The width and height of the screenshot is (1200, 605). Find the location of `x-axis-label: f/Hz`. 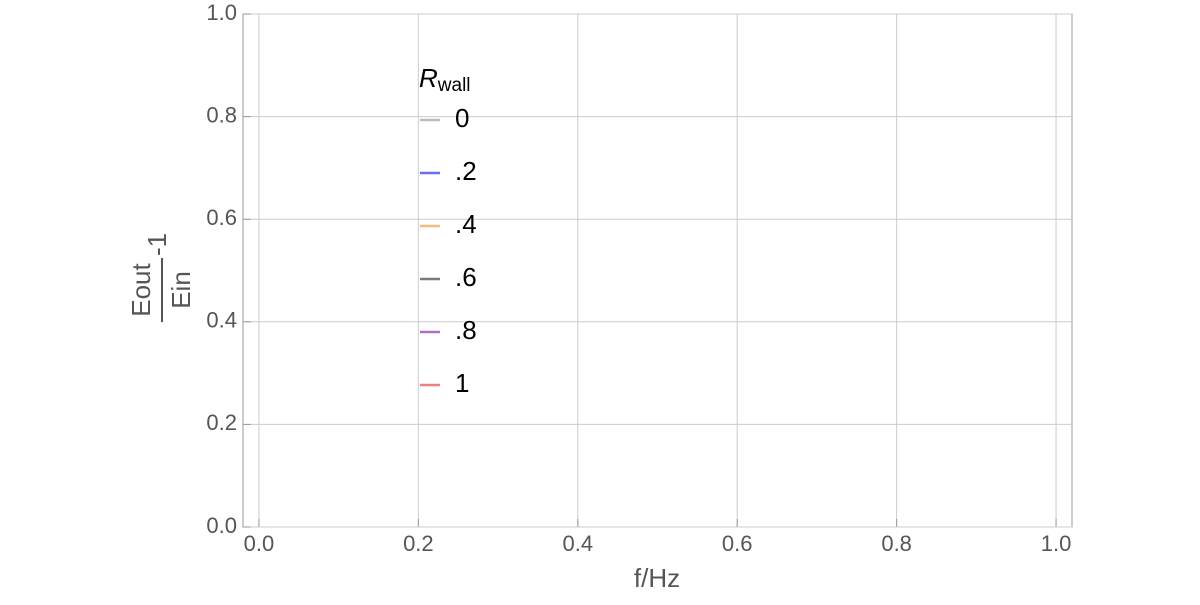

x-axis-label: f/Hz is located at coordinates (657, 578).